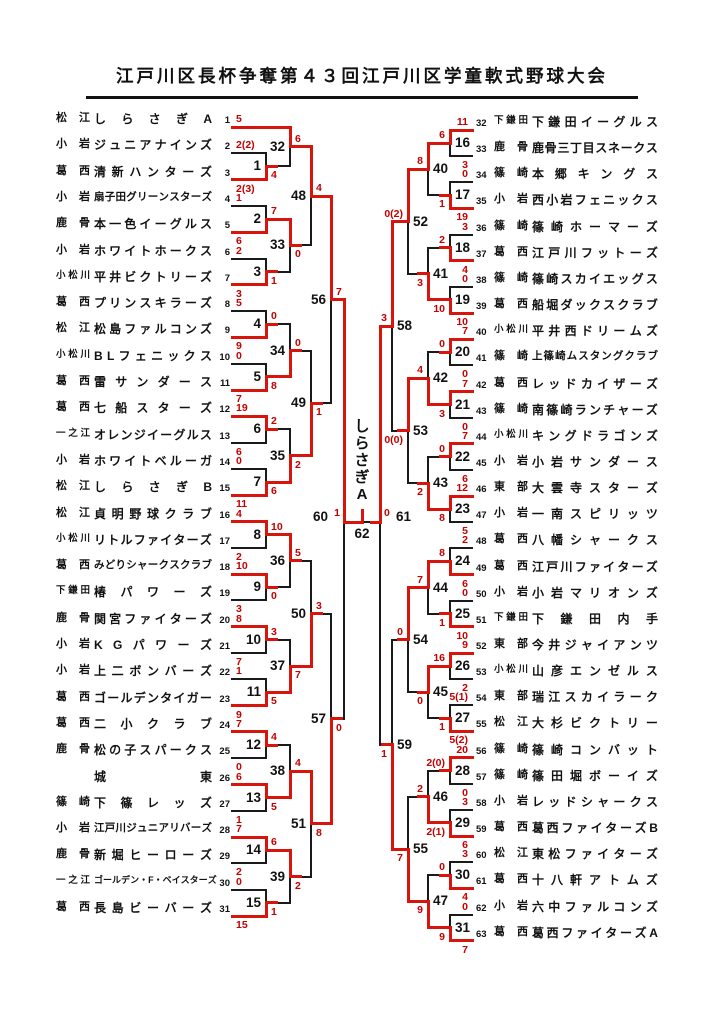 The width and height of the screenshot is (724, 1024). I want to click on match-number: 29, so click(463, 822).